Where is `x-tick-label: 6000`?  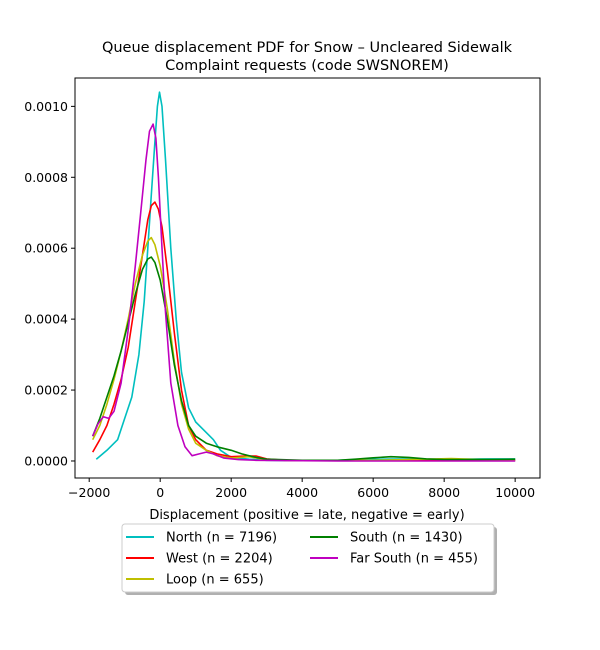 x-tick-label: 6000 is located at coordinates (373, 492).